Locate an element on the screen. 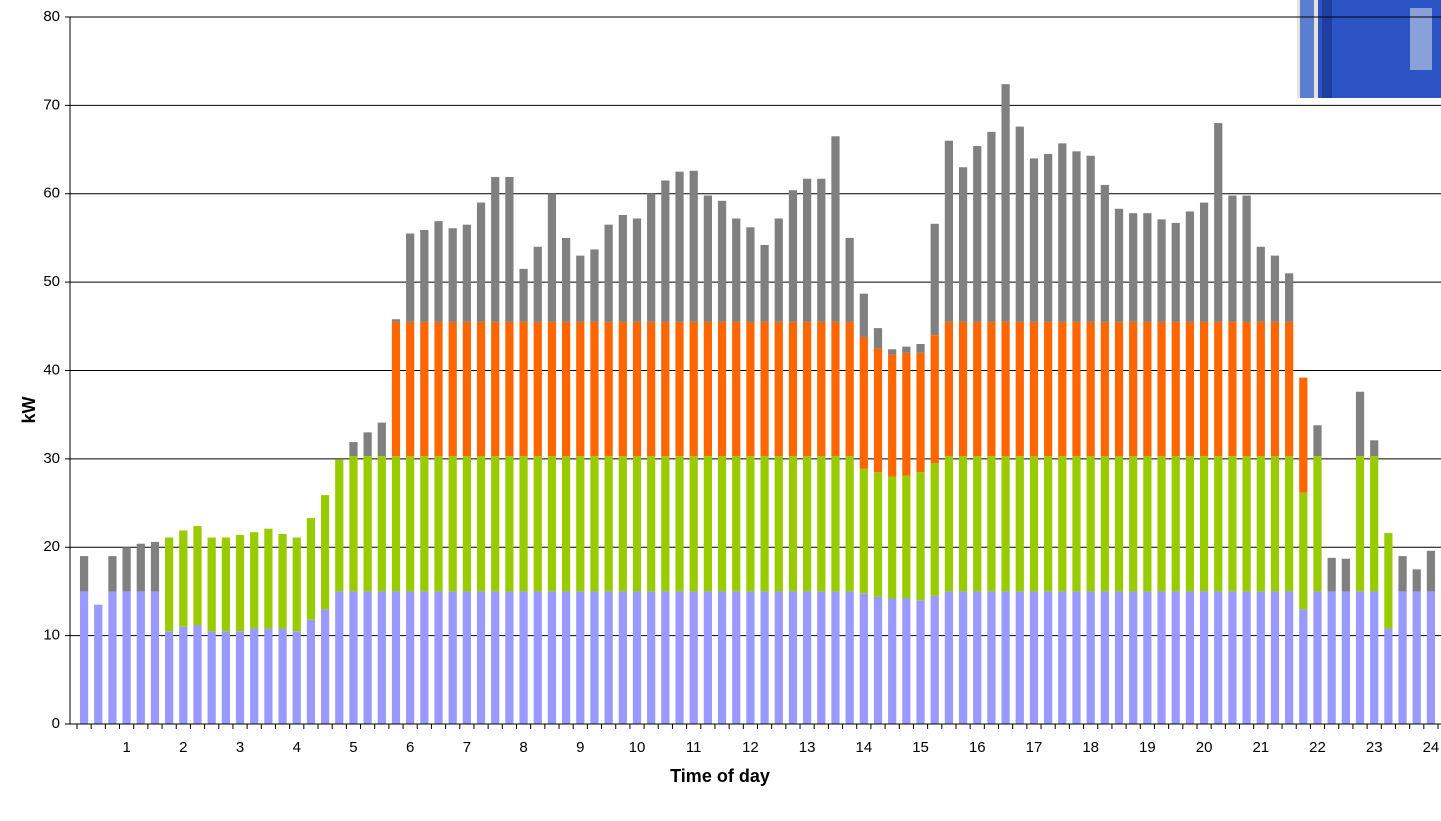 This screenshot has width=1441, height=821. y-tick-label: 20 is located at coordinates (51, 546).